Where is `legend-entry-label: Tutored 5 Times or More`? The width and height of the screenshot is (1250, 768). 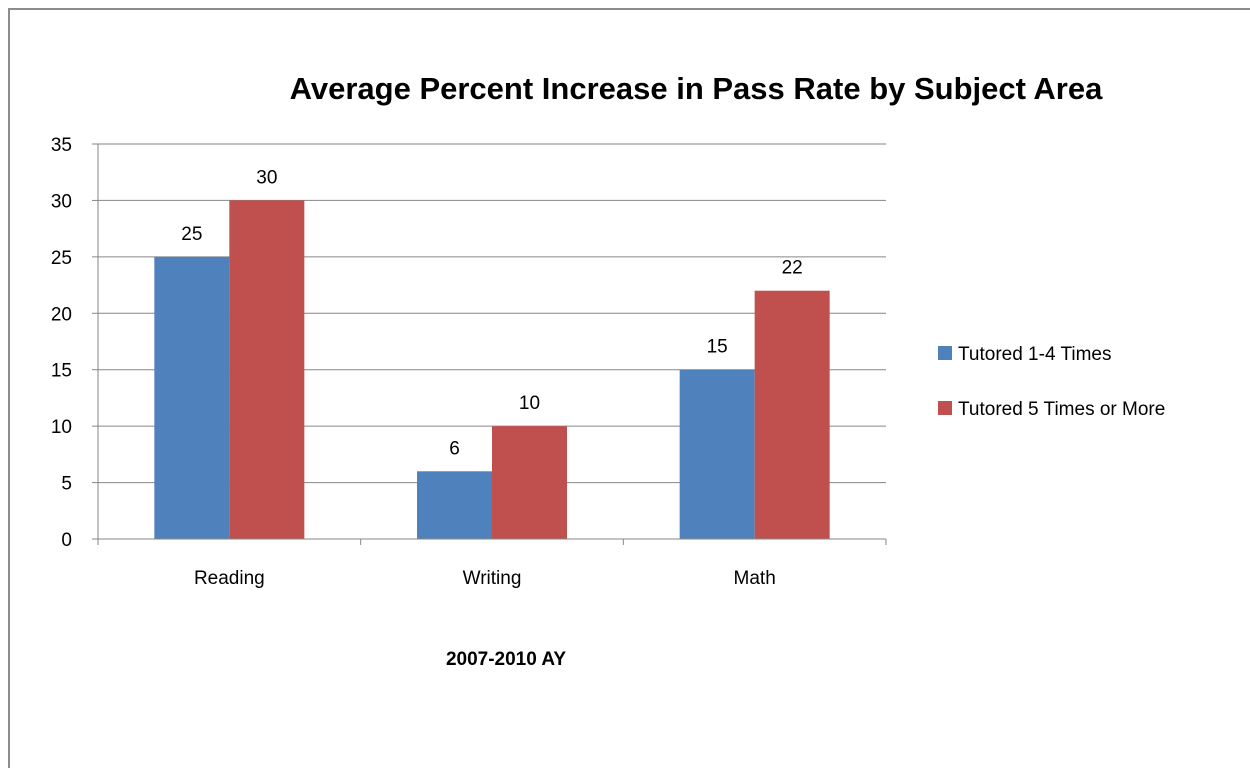 legend-entry-label: Tutored 5 Times or More is located at coordinates (1061, 409).